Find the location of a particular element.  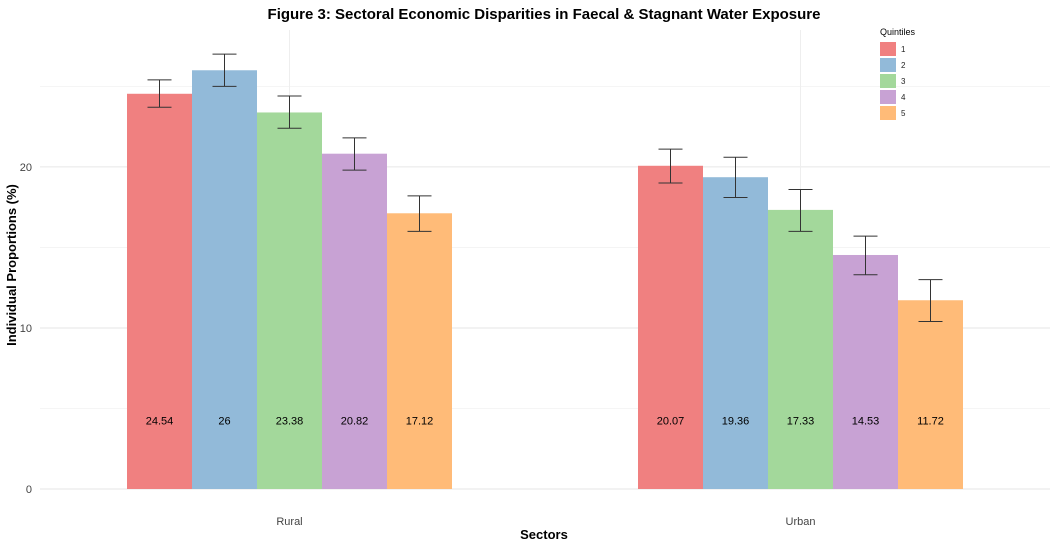

x-tick-labels: Rural Urban is located at coordinates (545, 522).